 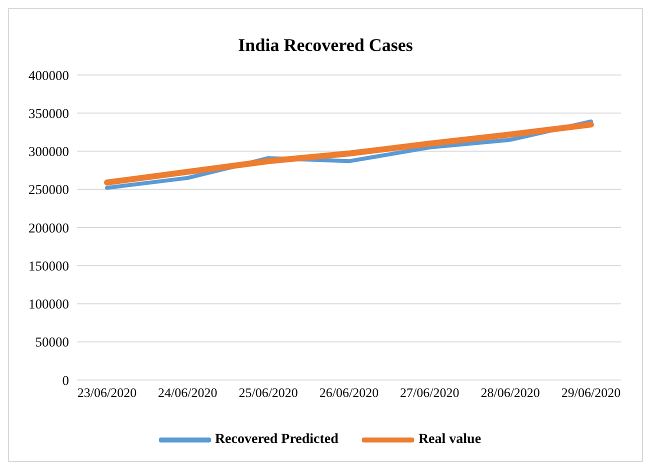 I want to click on x-tick-label: 23/06/2020, so click(x=107, y=392).